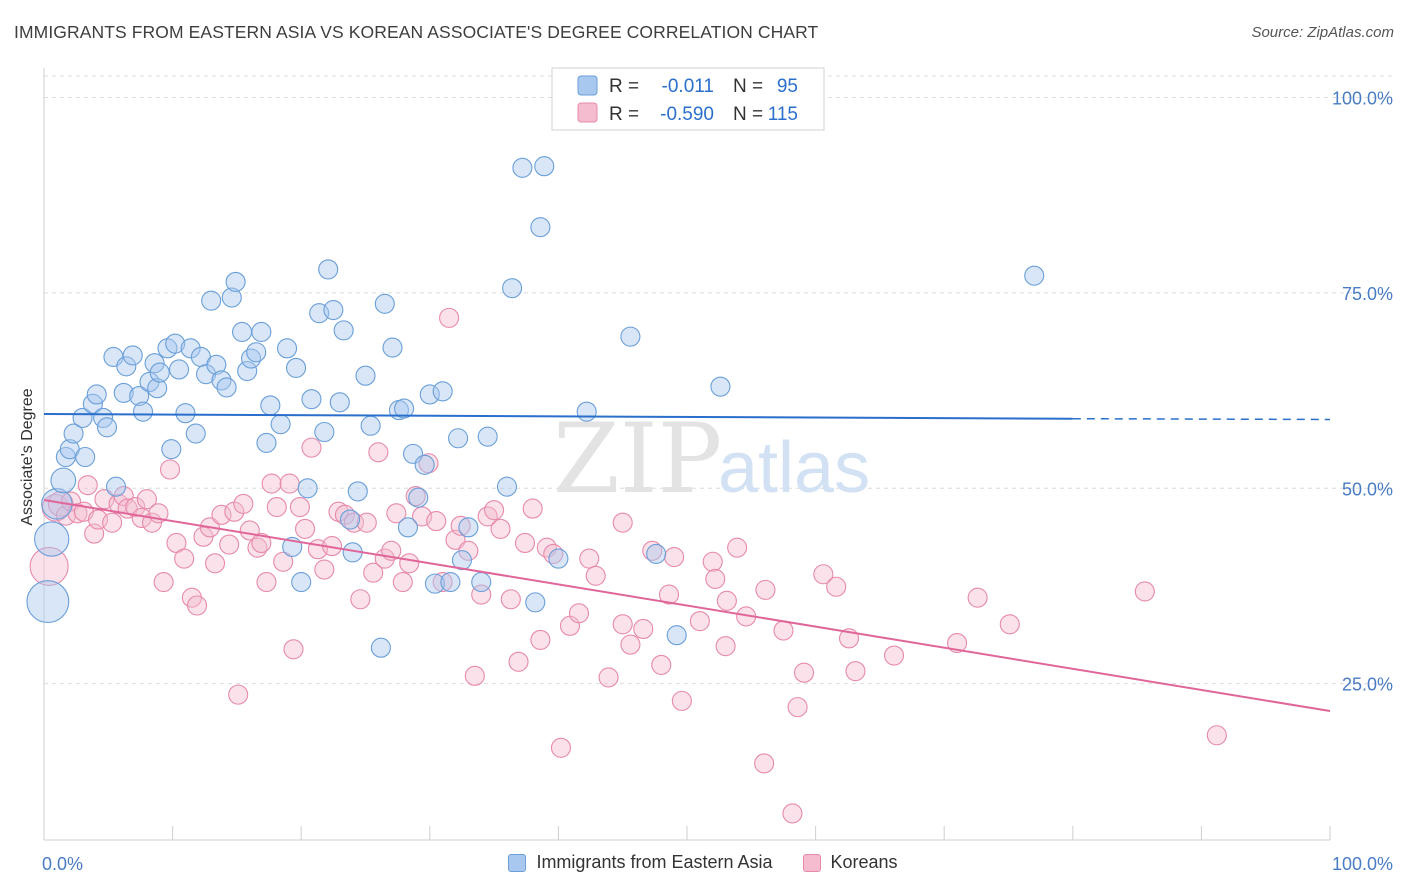  Describe the element at coordinates (558, 416) in the screenshot. I see `eastern-asia-trend-line` at that location.